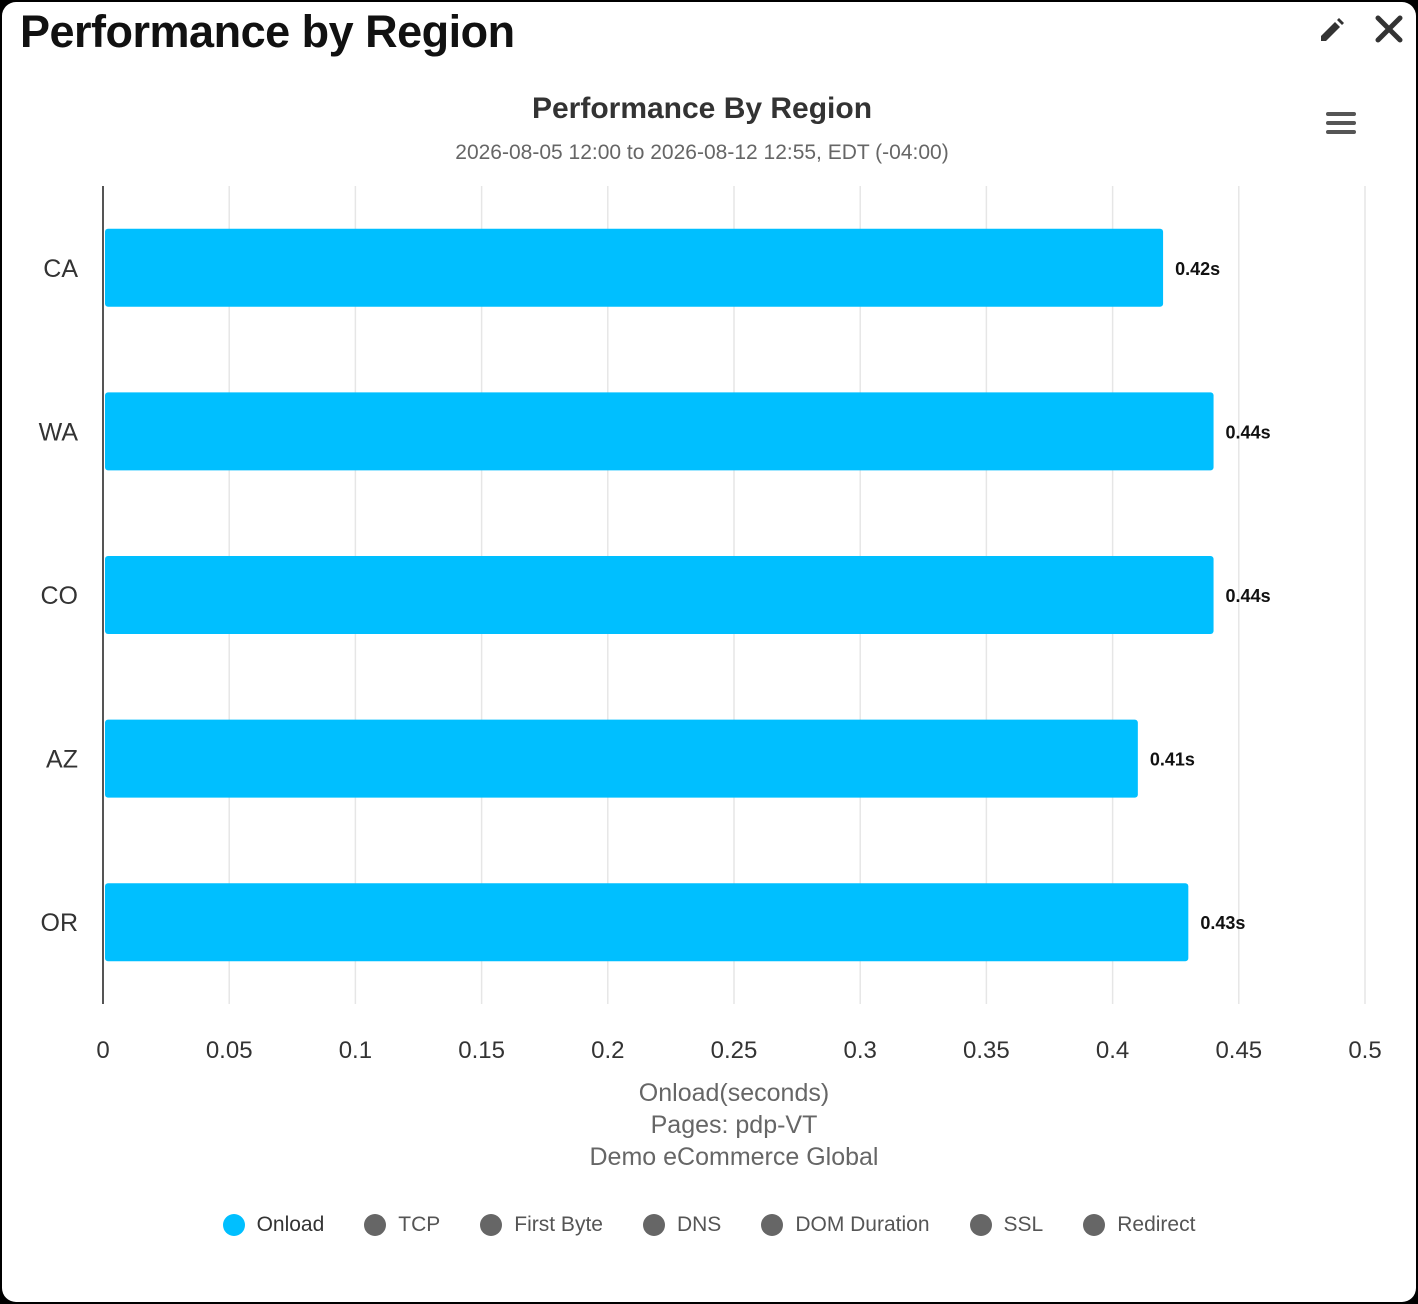 The image size is (1418, 1304). What do you see at coordinates (860, 1050) in the screenshot?
I see `x-tick-label: 0.3` at bounding box center [860, 1050].